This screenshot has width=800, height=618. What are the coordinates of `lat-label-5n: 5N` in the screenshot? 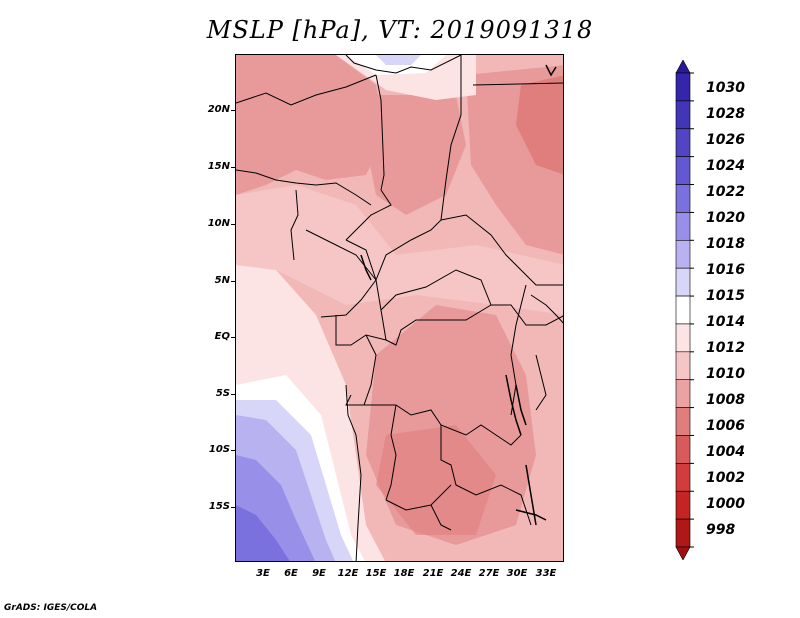 It's located at (222, 280).